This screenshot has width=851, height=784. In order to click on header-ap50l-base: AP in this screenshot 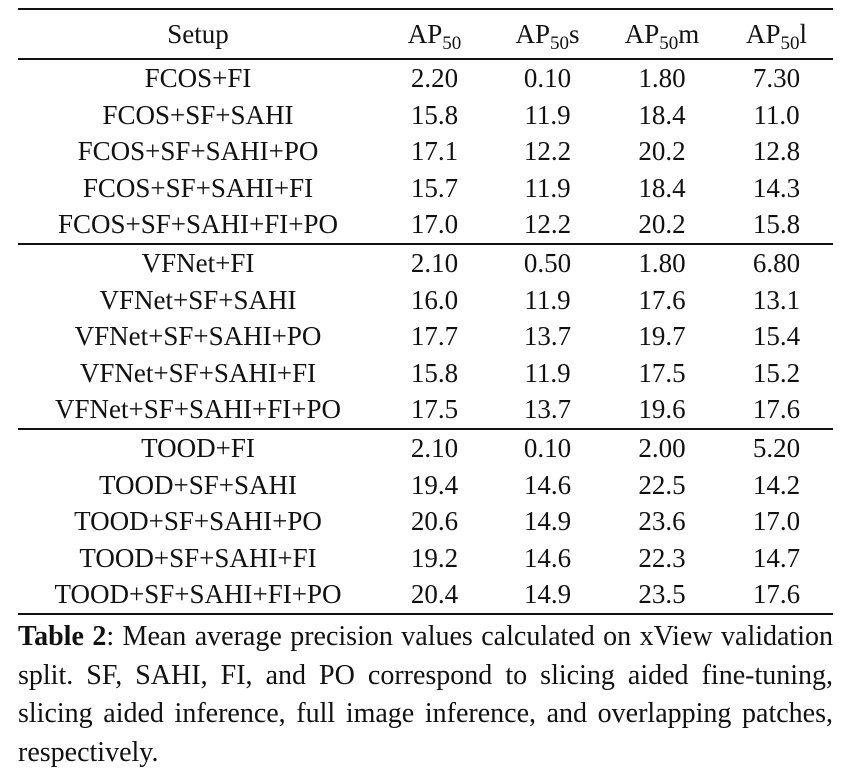, I will do `click(763, 34)`.